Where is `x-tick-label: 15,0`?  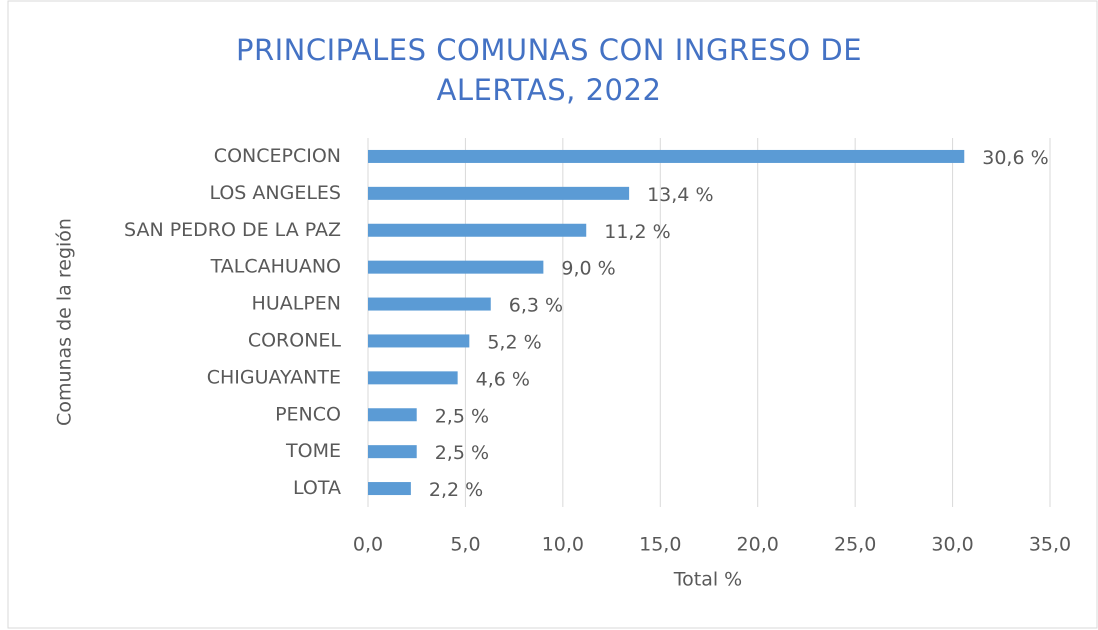 x-tick-label: 15,0 is located at coordinates (660, 545).